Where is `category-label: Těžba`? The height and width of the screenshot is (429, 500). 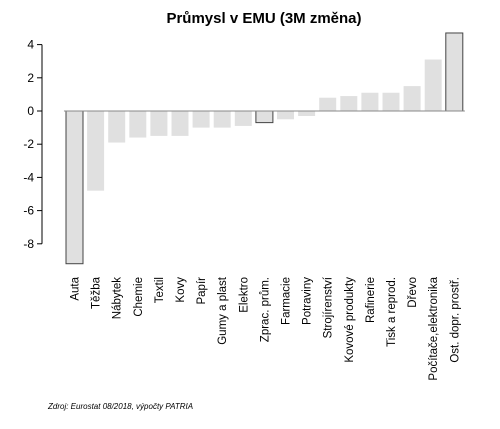 category-label: Těžba is located at coordinates (97, 292).